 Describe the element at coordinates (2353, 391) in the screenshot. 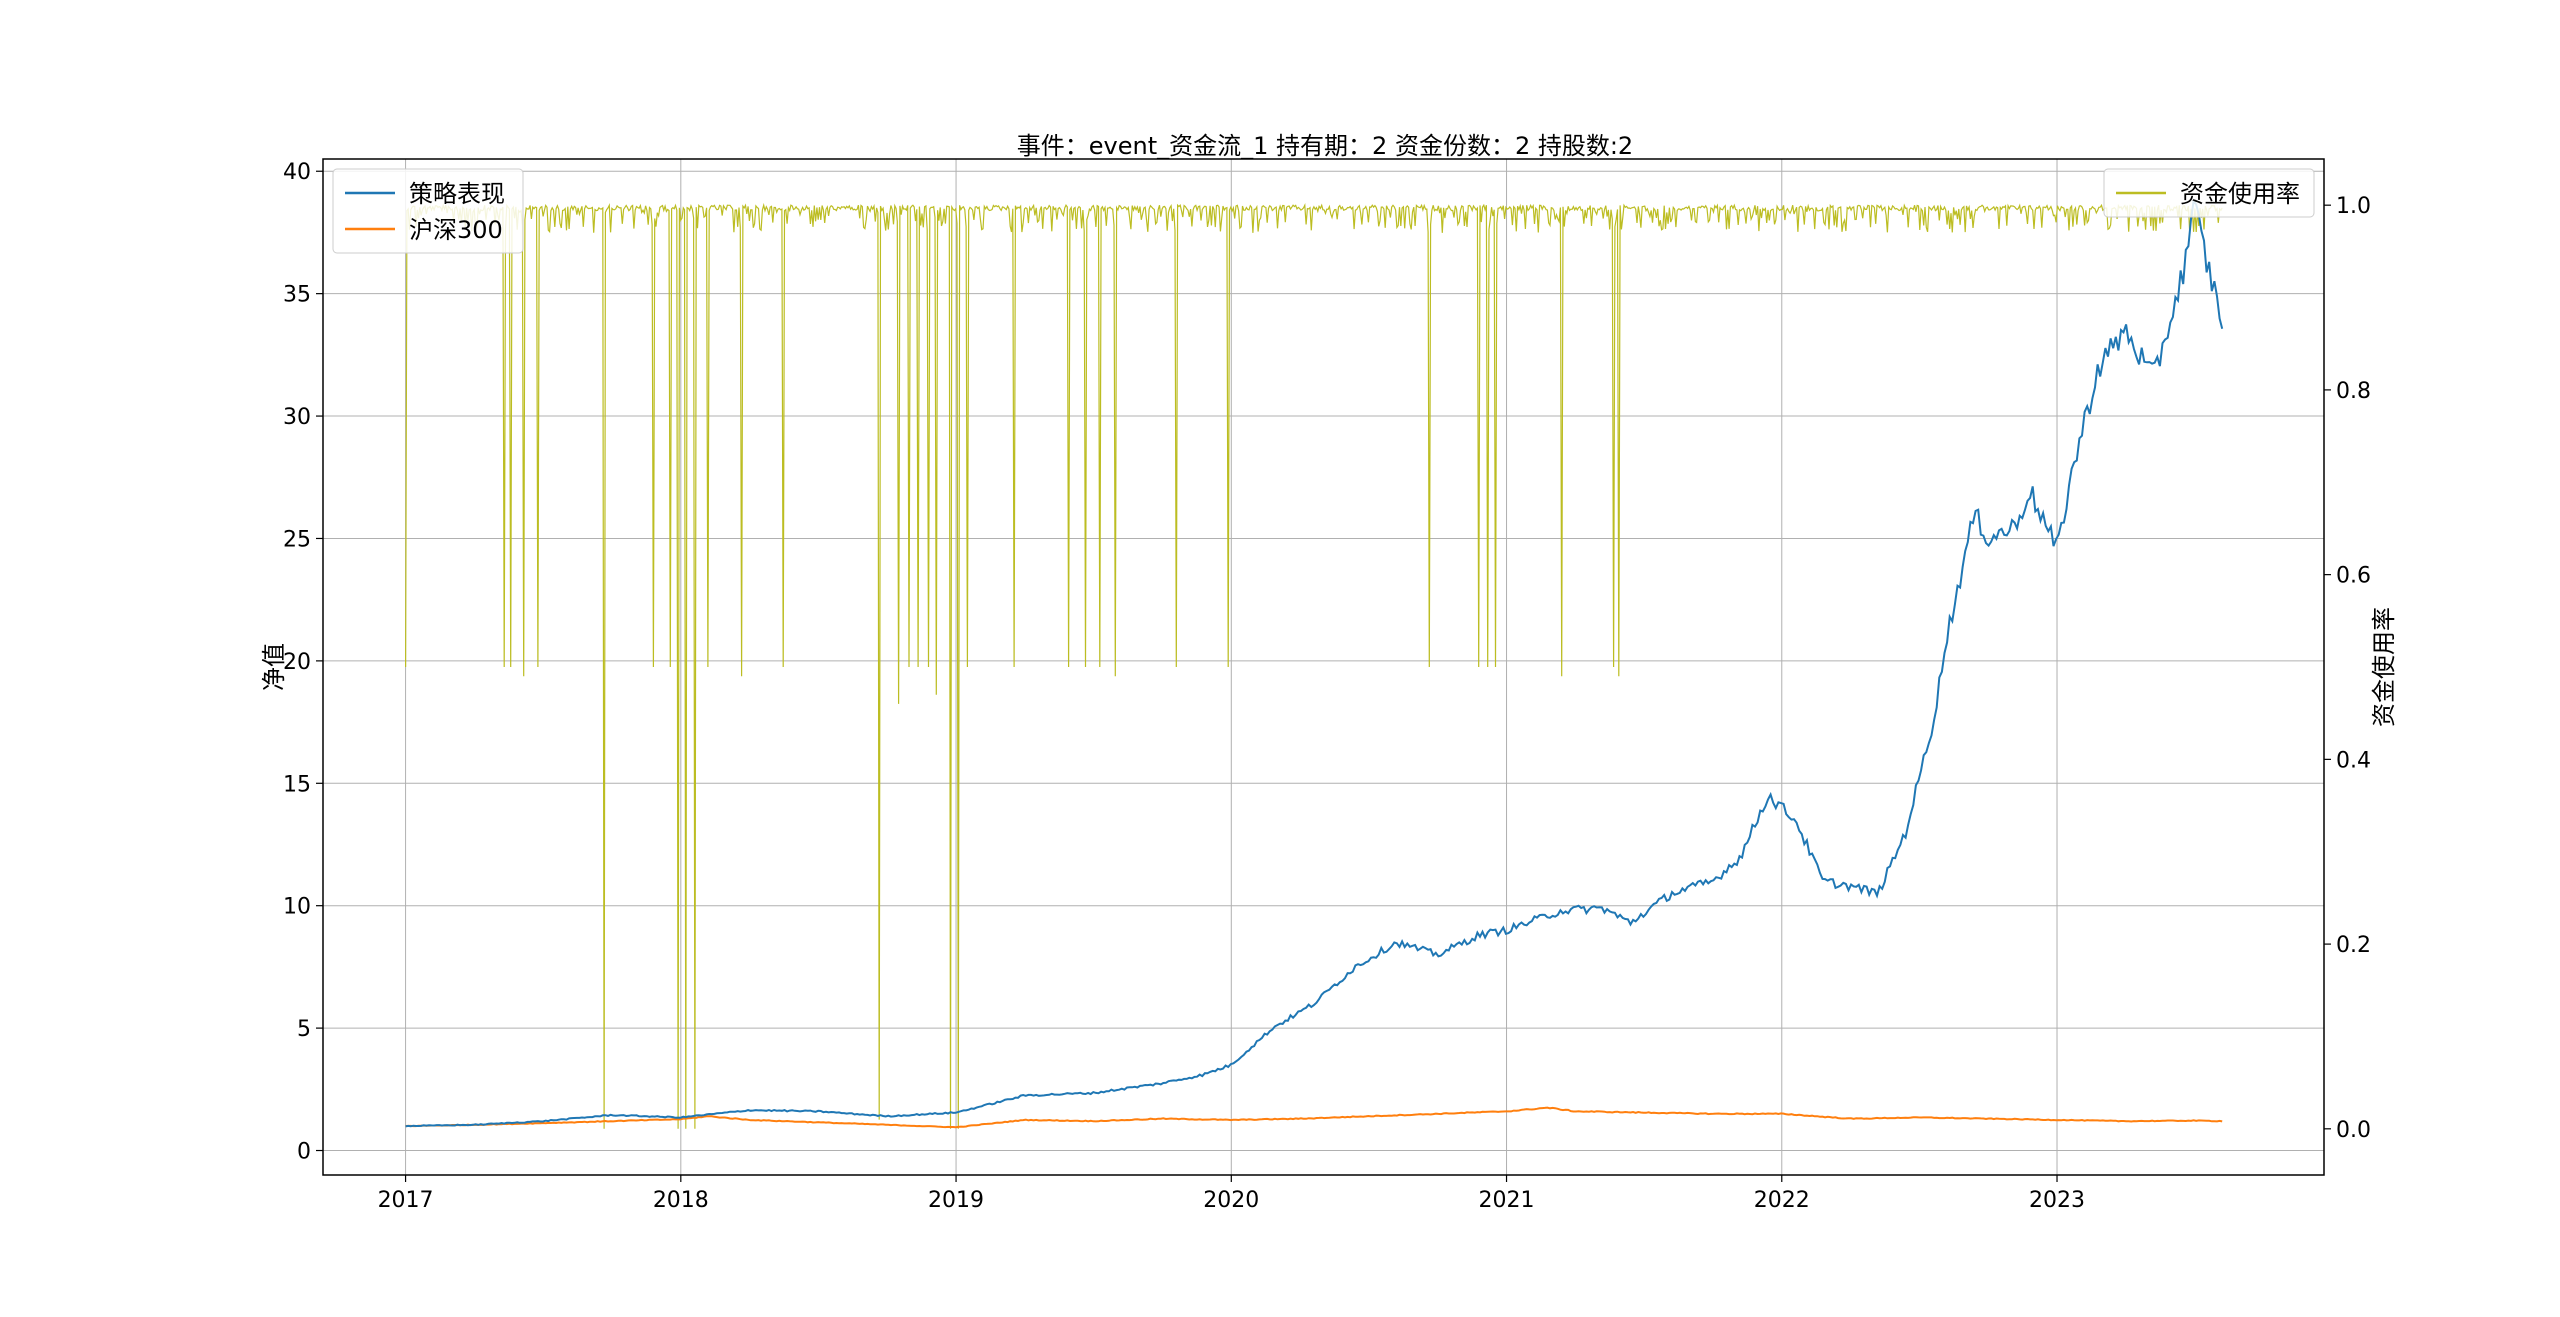

I see `y2-tick-label: 0.8` at that location.